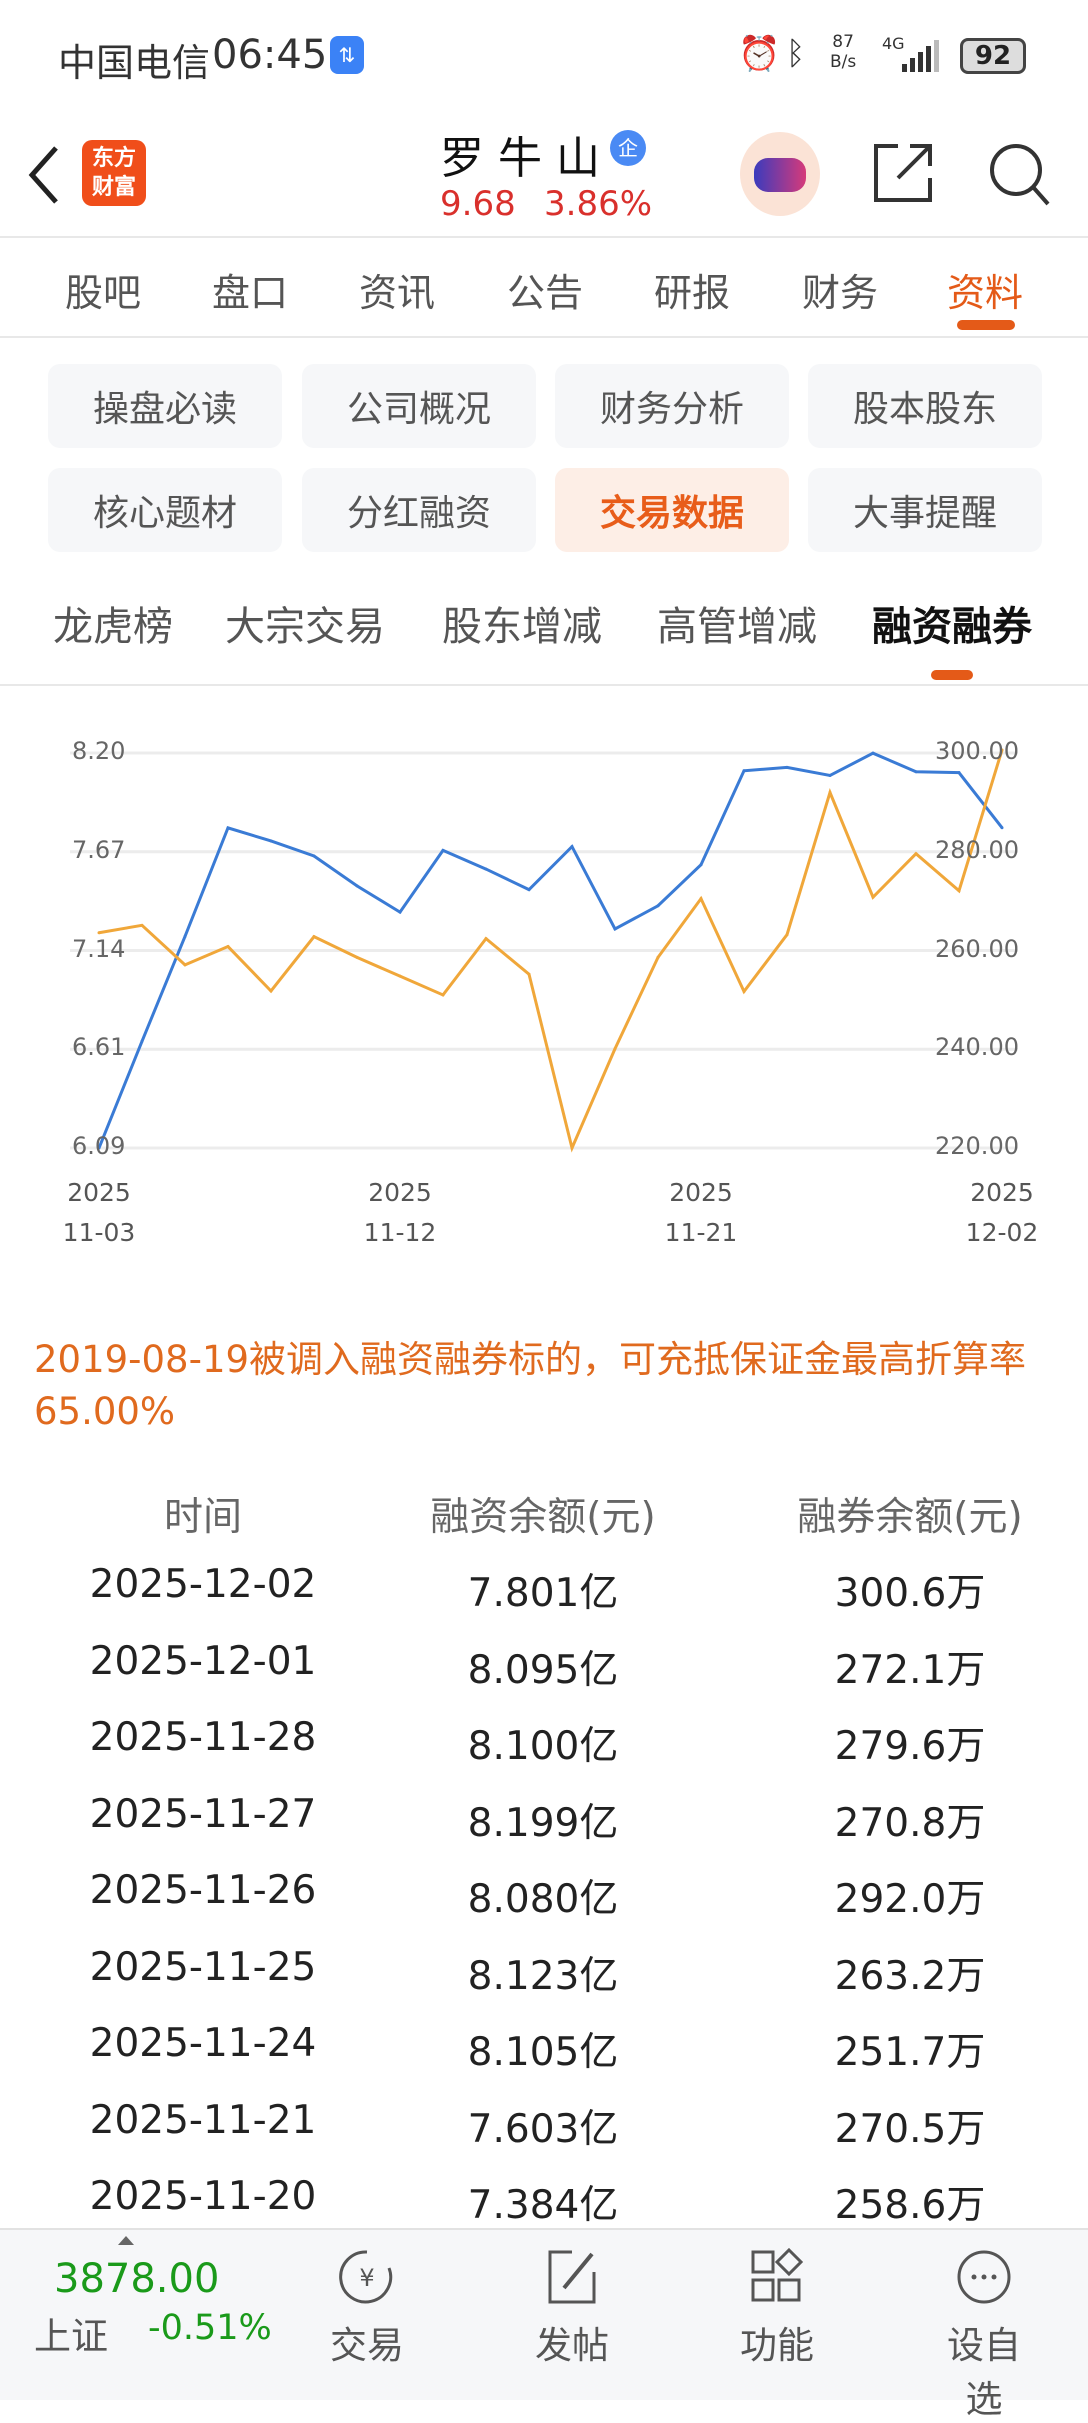  Describe the element at coordinates (545, 293) in the screenshot. I see `tab-announcements: 公告` at that location.